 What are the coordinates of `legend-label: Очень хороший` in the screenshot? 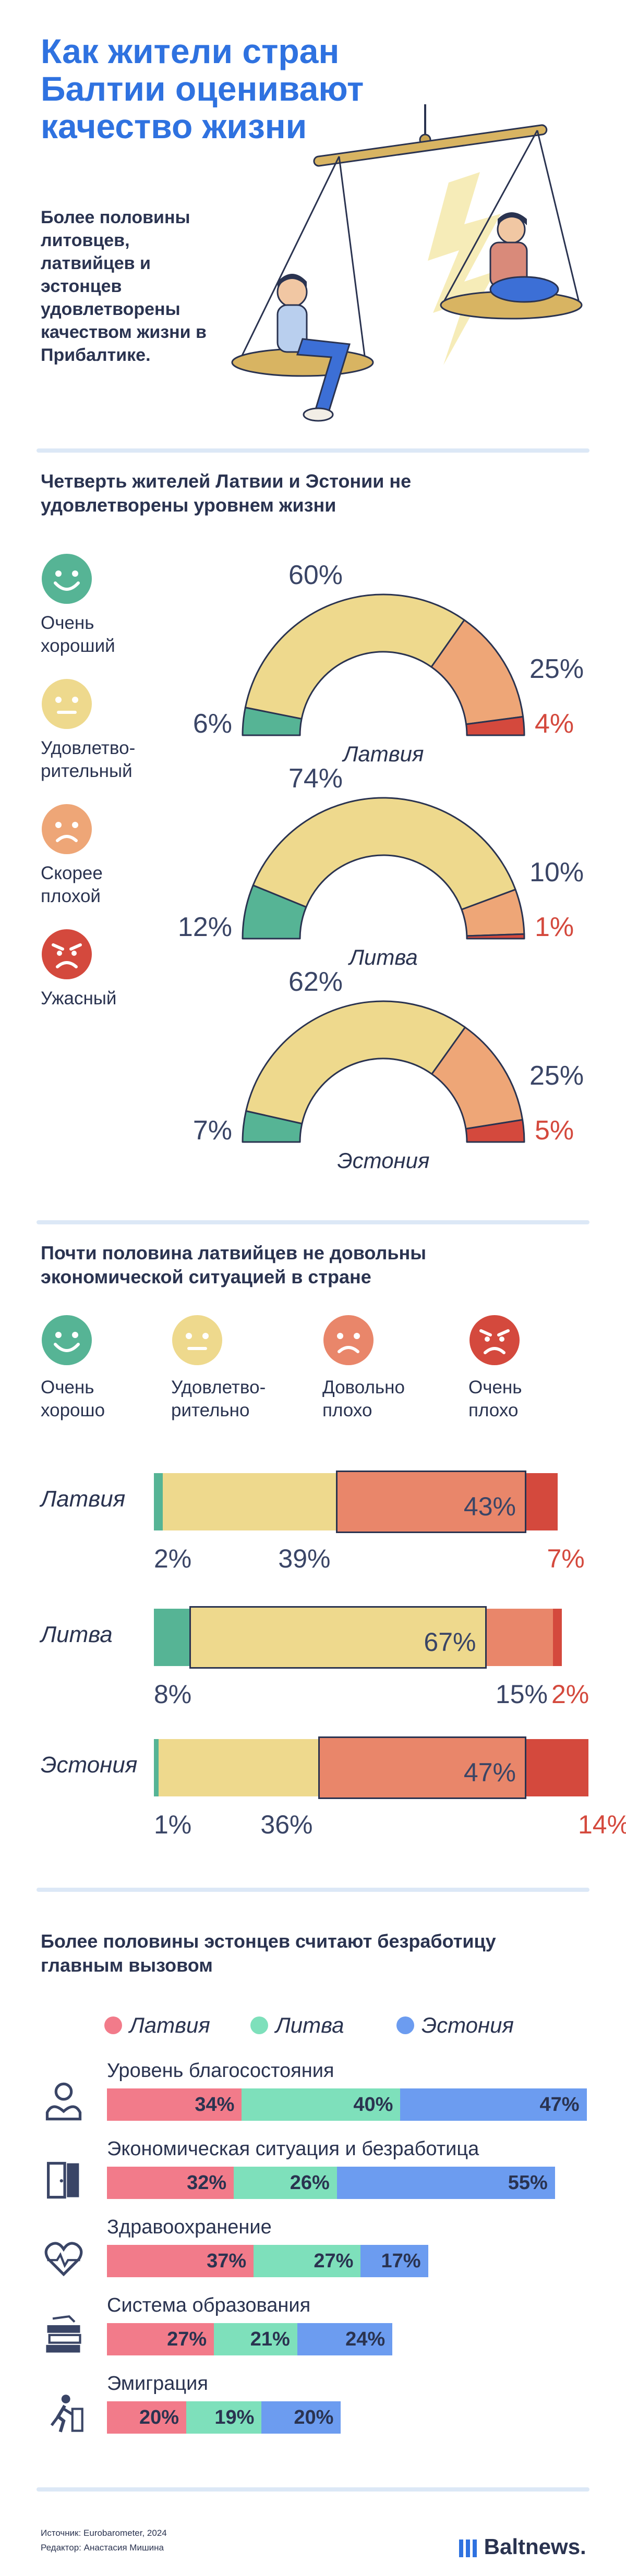 It's located at (78, 634).